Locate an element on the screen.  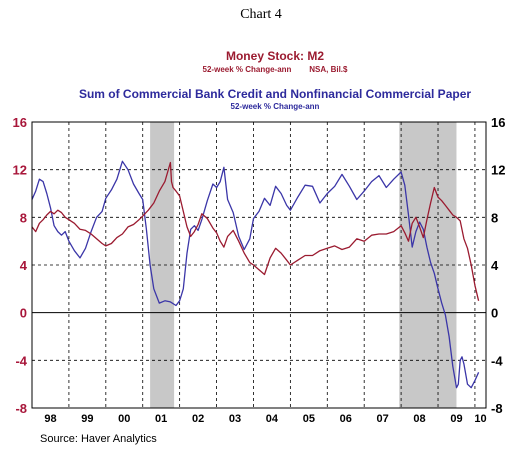
x-tick-label: 00 is located at coordinates (124, 419).